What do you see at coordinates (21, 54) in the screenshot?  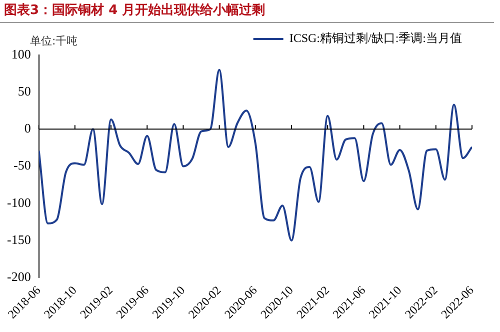 I see `y-tick-label: 100` at bounding box center [21, 54].